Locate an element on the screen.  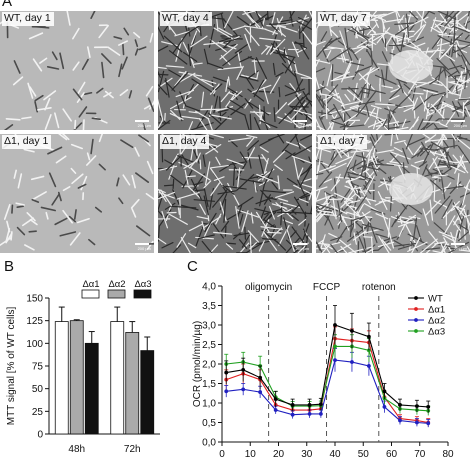
x-tick-label: 48h is located at coordinates (76, 449).